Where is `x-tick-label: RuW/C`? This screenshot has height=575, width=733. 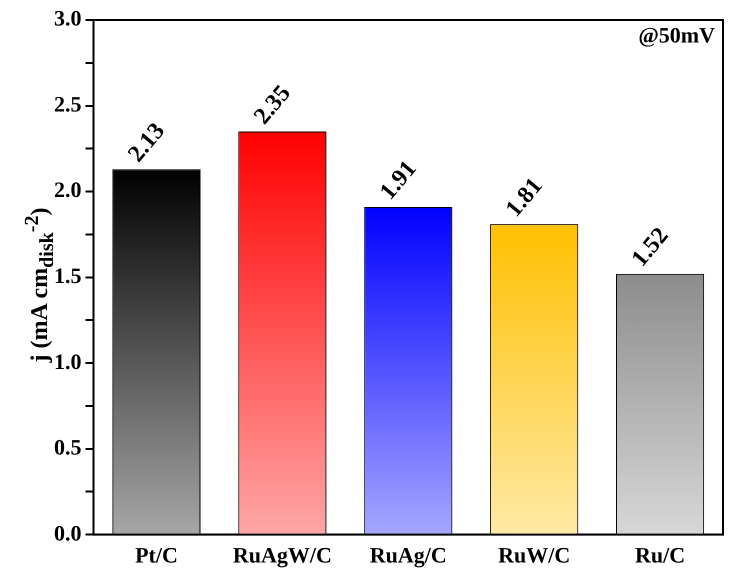 x-tick-label: RuW/C is located at coordinates (534, 555).